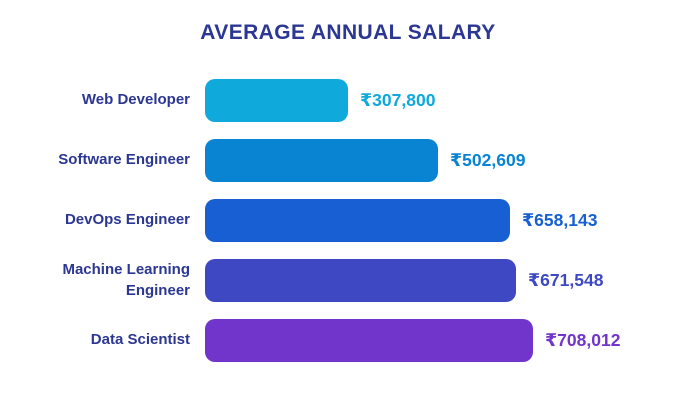  What do you see at coordinates (560, 220) in the screenshot?
I see `value-label: ₹658,143` at bounding box center [560, 220].